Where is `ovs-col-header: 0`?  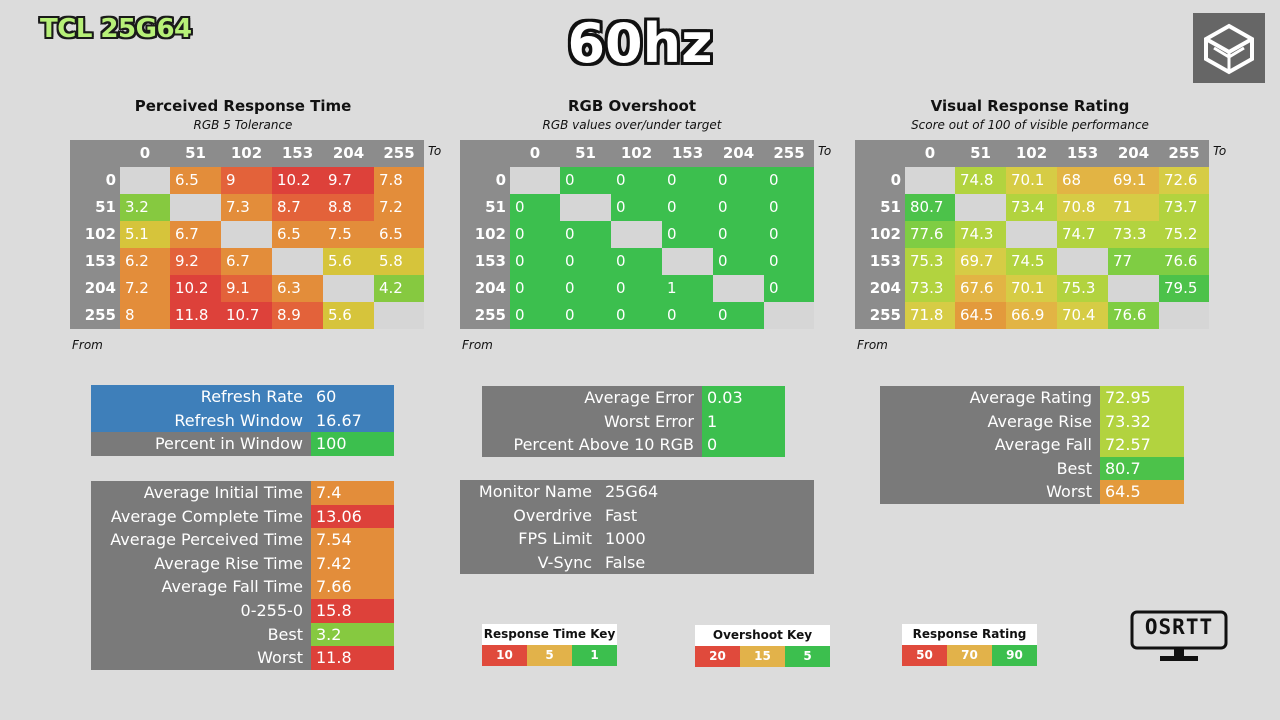 ovs-col-header: 0 is located at coordinates (535, 153).